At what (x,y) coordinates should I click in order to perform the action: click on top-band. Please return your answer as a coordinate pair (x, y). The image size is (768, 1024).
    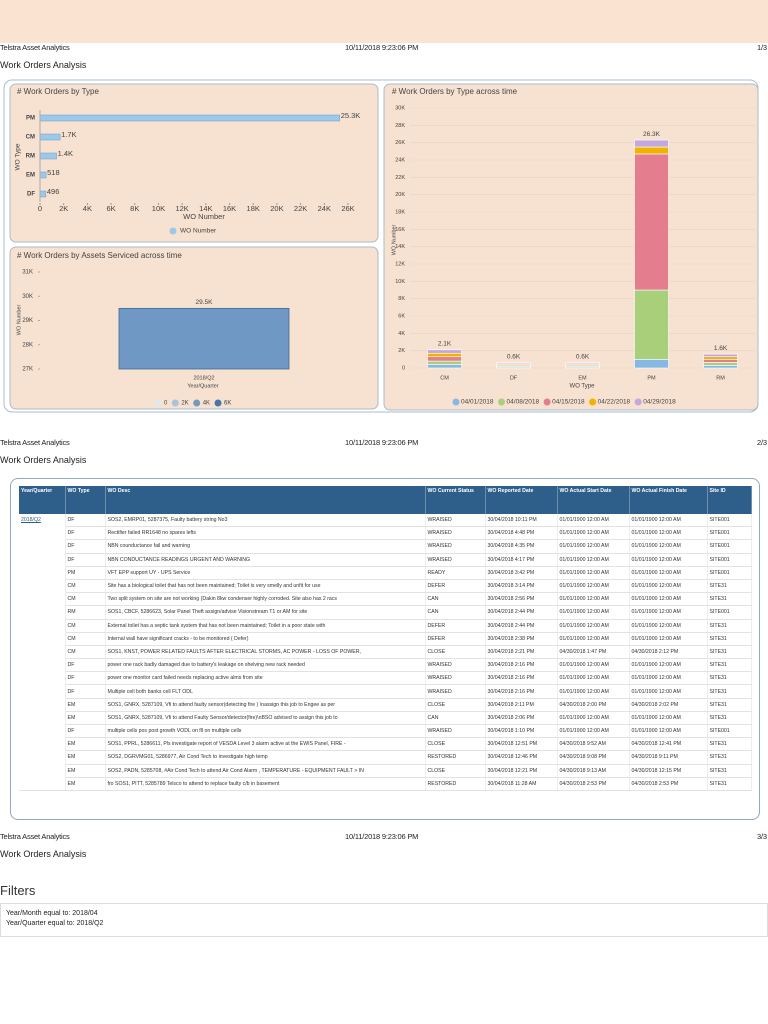
    Looking at the image, I should click on (384, 21).